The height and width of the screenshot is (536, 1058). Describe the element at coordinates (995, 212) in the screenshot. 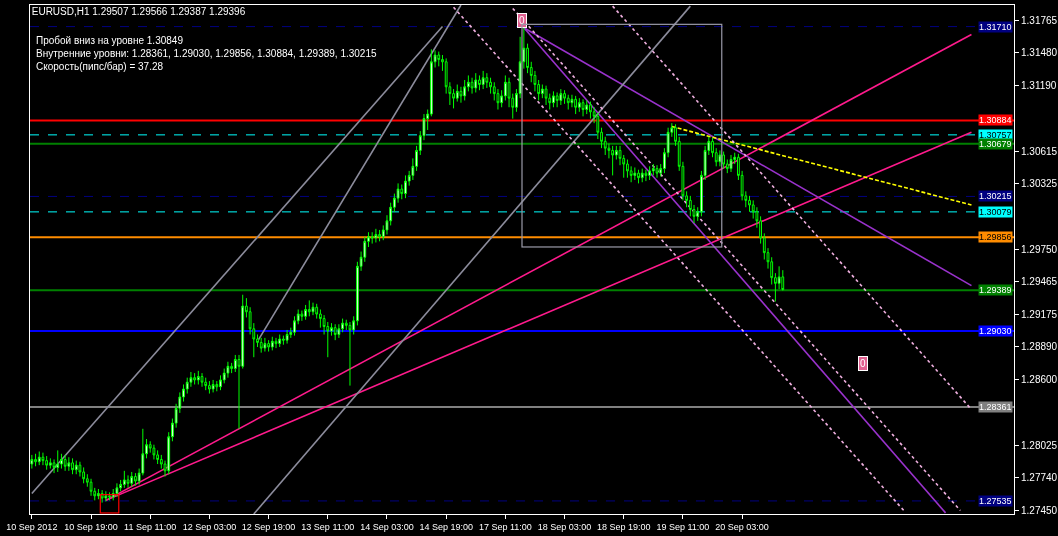

I see `ref-line-label: 1.30079` at that location.